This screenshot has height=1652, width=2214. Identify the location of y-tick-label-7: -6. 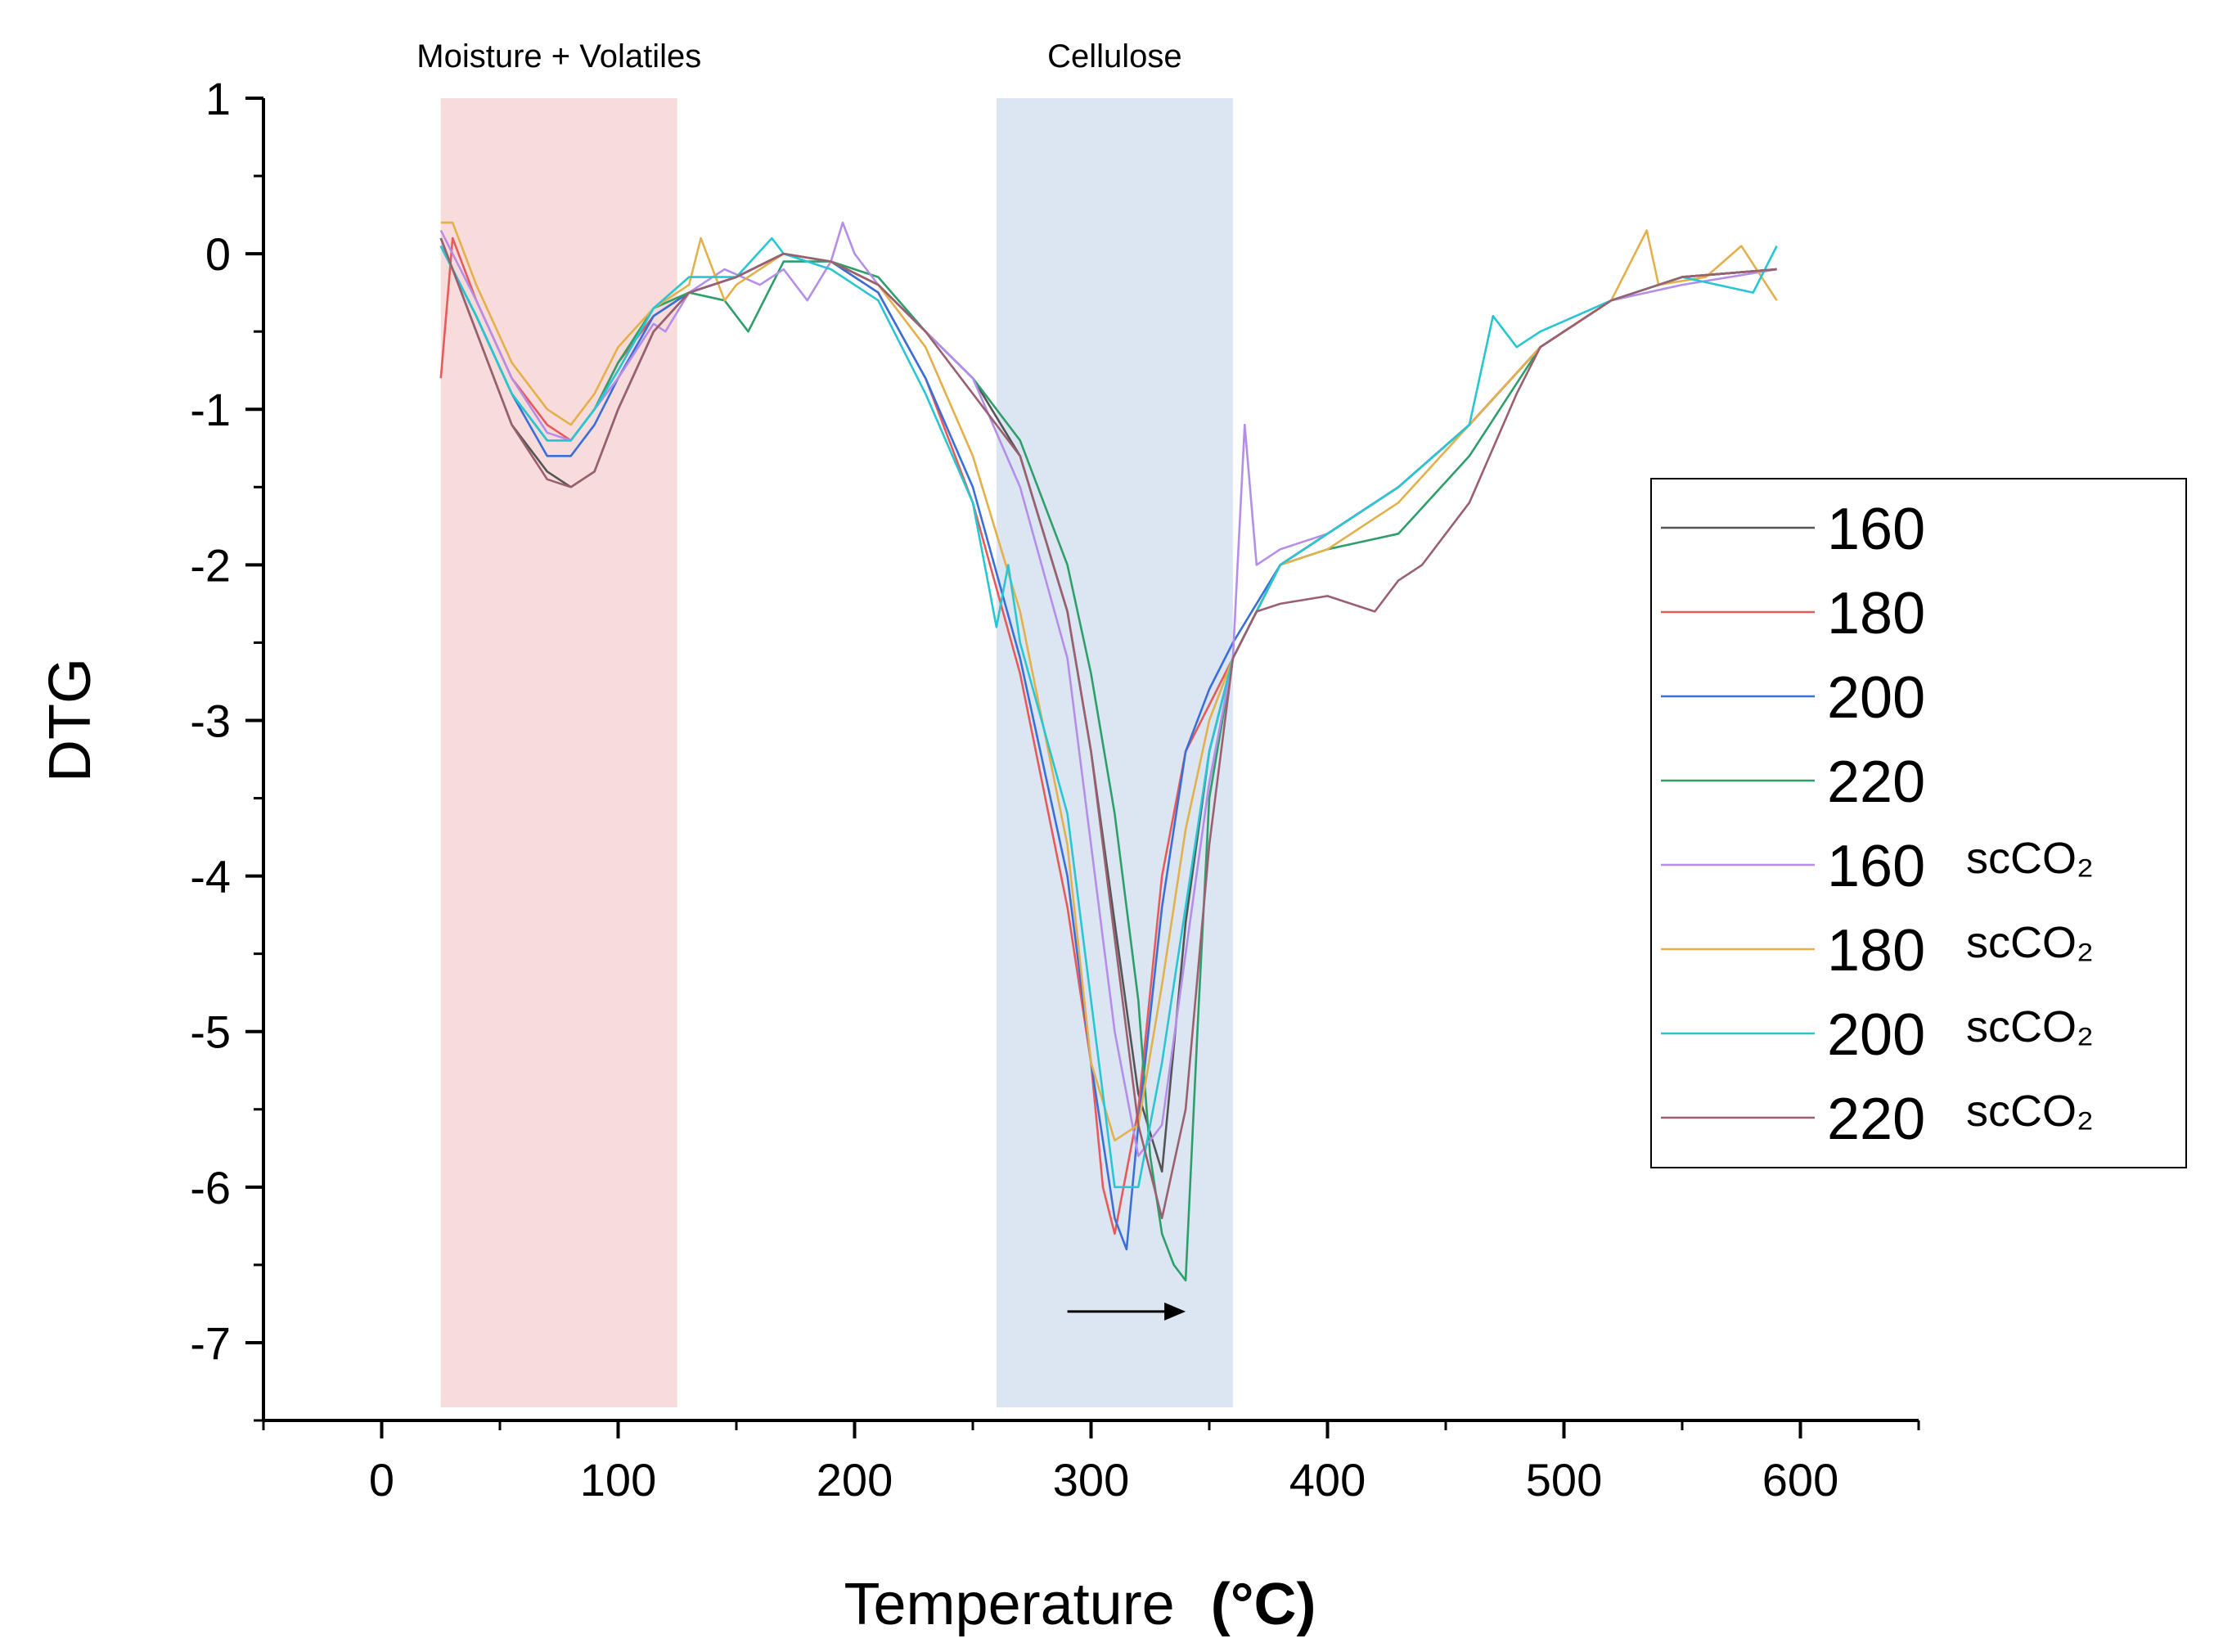
(210, 1187).